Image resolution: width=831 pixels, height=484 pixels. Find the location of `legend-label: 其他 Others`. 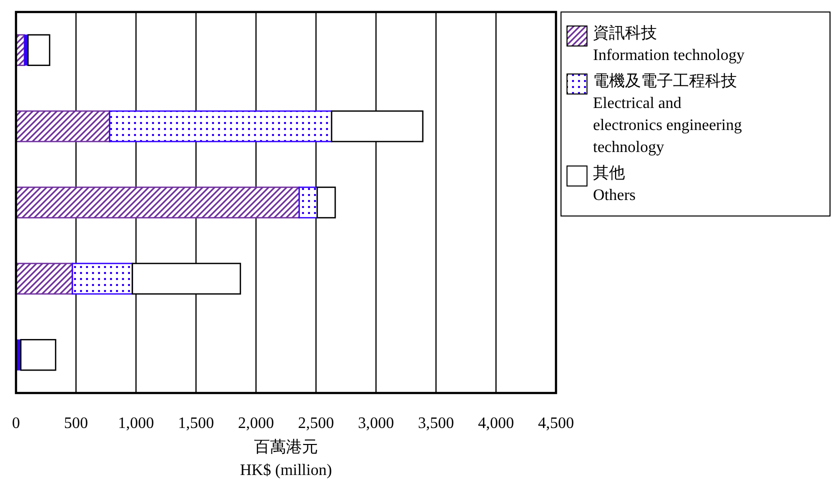

legend-label: 其他 Others is located at coordinates (614, 184).